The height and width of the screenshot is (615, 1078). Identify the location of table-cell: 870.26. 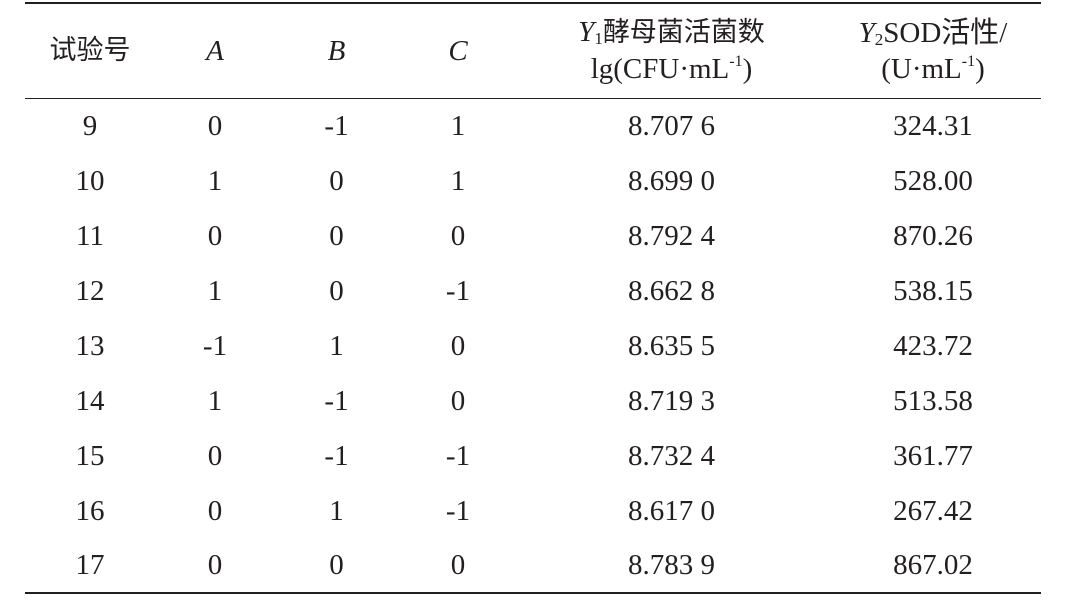
(933, 235).